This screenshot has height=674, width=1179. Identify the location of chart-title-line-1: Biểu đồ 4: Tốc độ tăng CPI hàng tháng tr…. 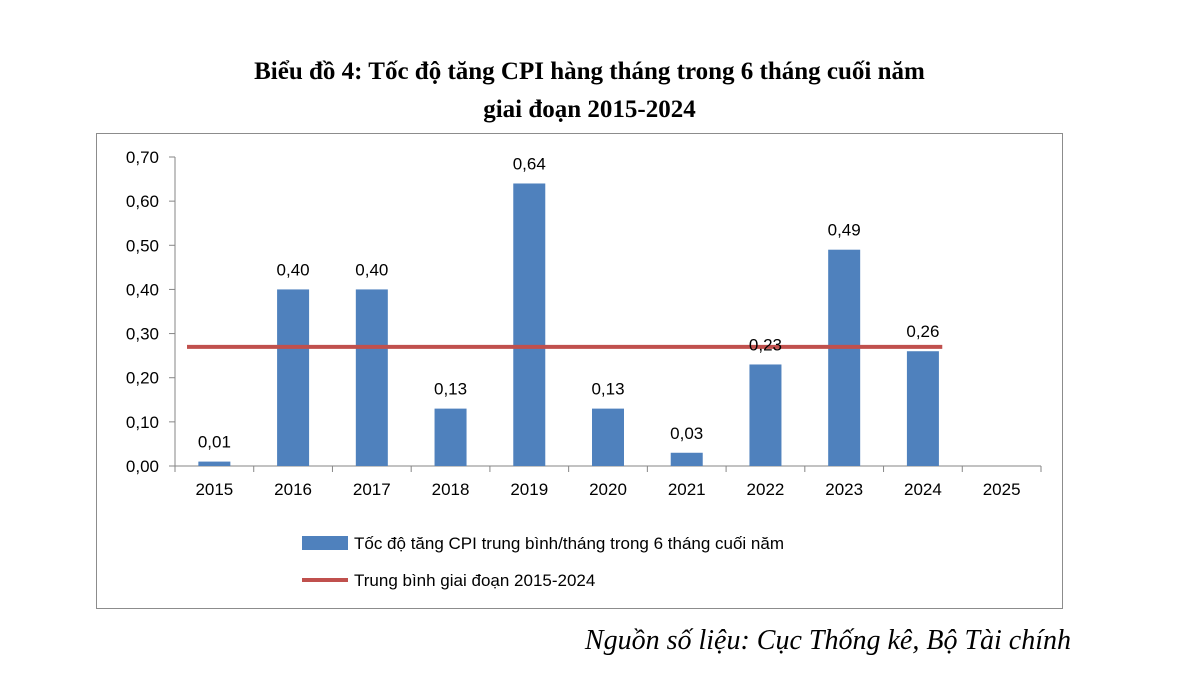
(589, 71).